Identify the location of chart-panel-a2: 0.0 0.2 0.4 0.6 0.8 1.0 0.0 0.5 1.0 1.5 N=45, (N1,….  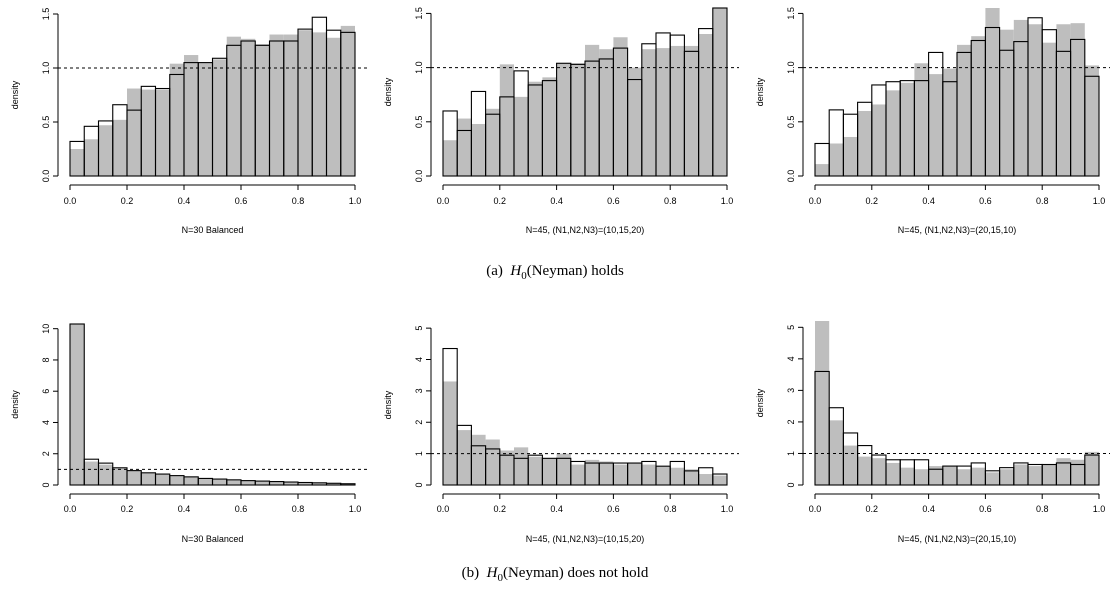
(561, 121).